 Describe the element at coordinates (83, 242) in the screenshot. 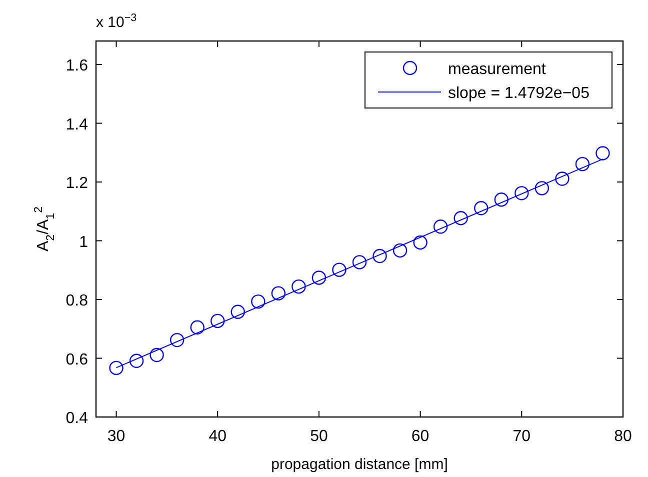

I see `y-tick-label: 1` at that location.